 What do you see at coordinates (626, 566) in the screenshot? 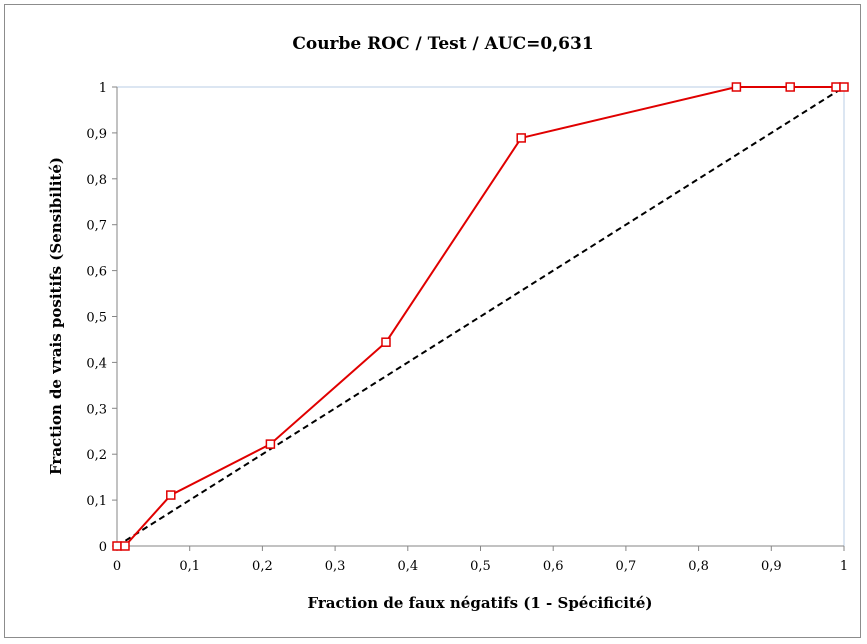
I see `x-tick-label: 0,7` at bounding box center [626, 566].